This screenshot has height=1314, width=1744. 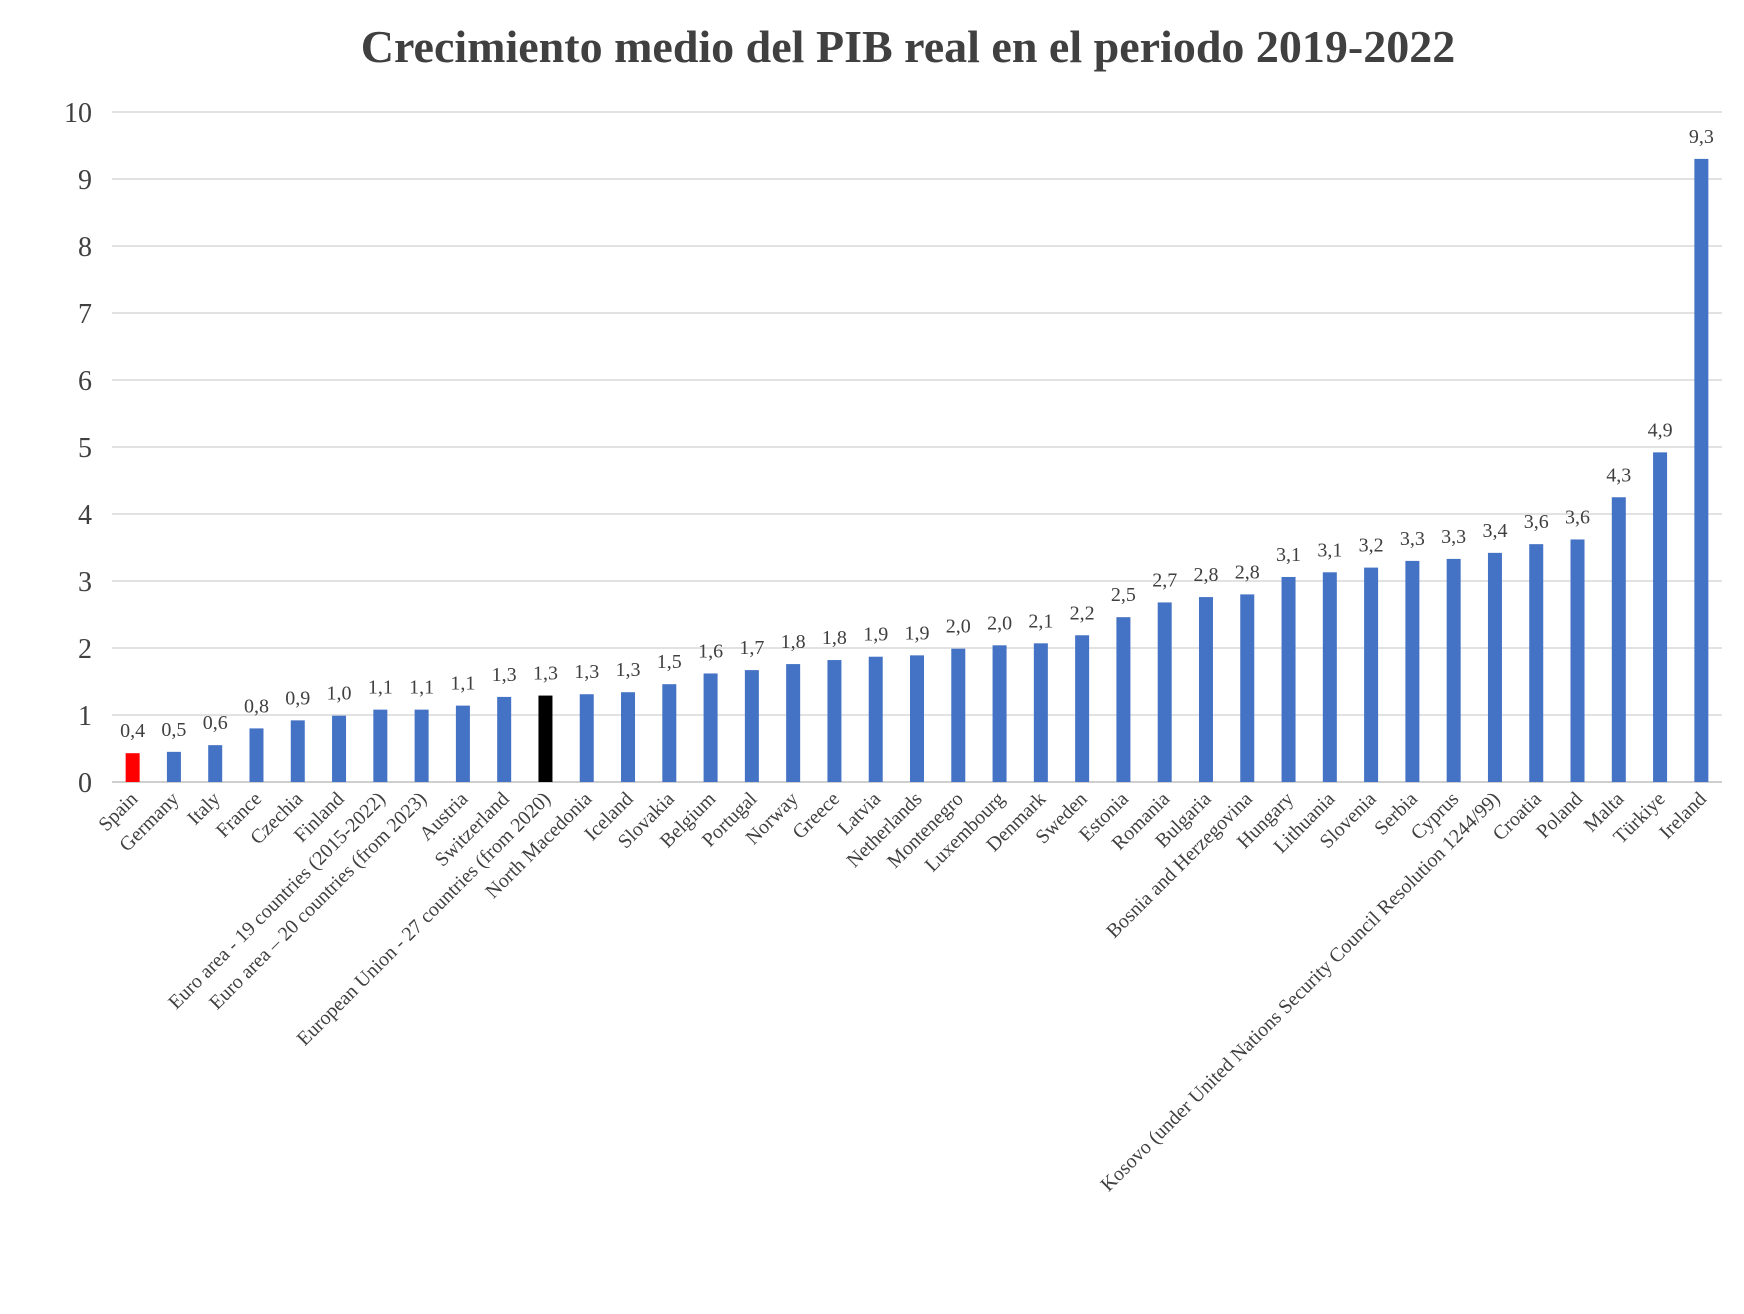 I want to click on y-tick-label: 9, so click(x=85, y=180).